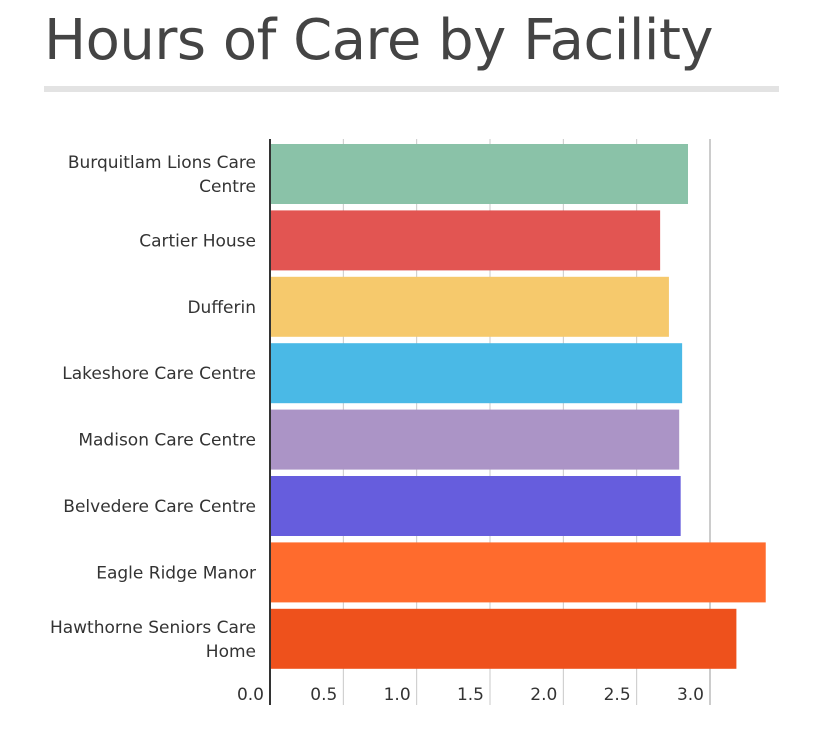 Image resolution: width=822 pixels, height=738 pixels. Describe the element at coordinates (250, 695) in the screenshot. I see `x-tick-label: 0.0` at that location.